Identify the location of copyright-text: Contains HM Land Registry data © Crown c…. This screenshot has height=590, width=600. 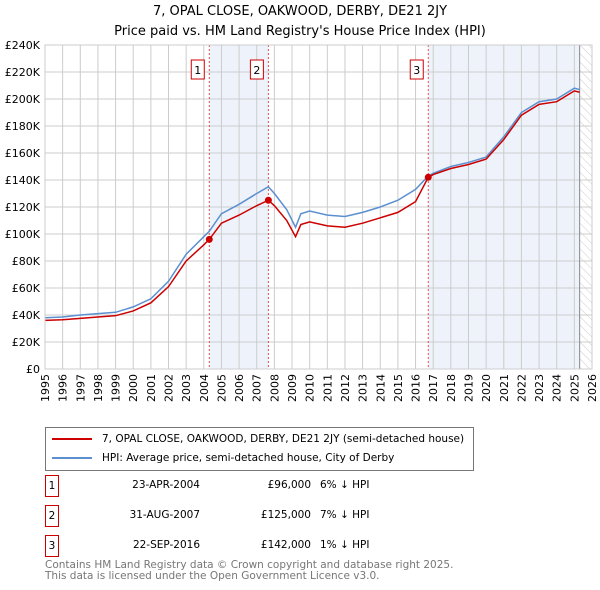
(249, 565).